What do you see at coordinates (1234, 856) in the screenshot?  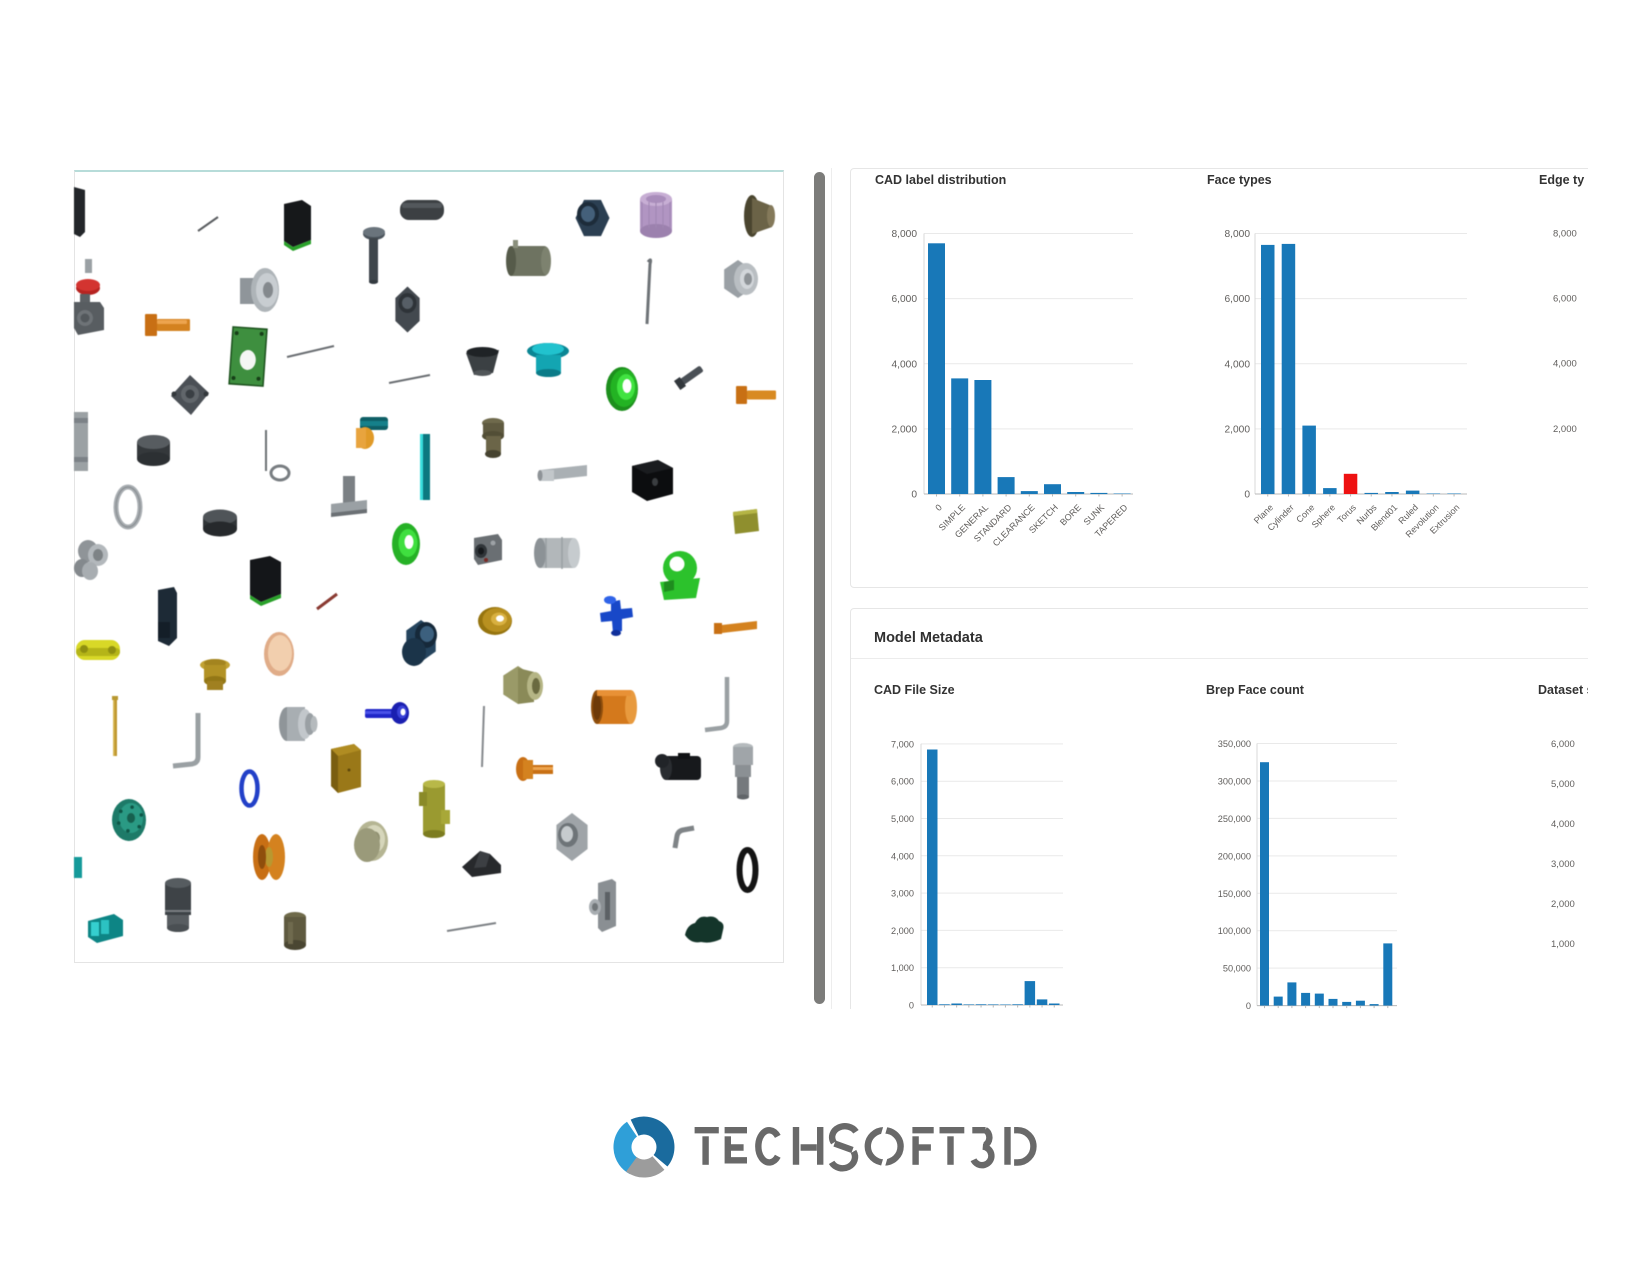 I see `svg-text: 200,000` at bounding box center [1234, 856].